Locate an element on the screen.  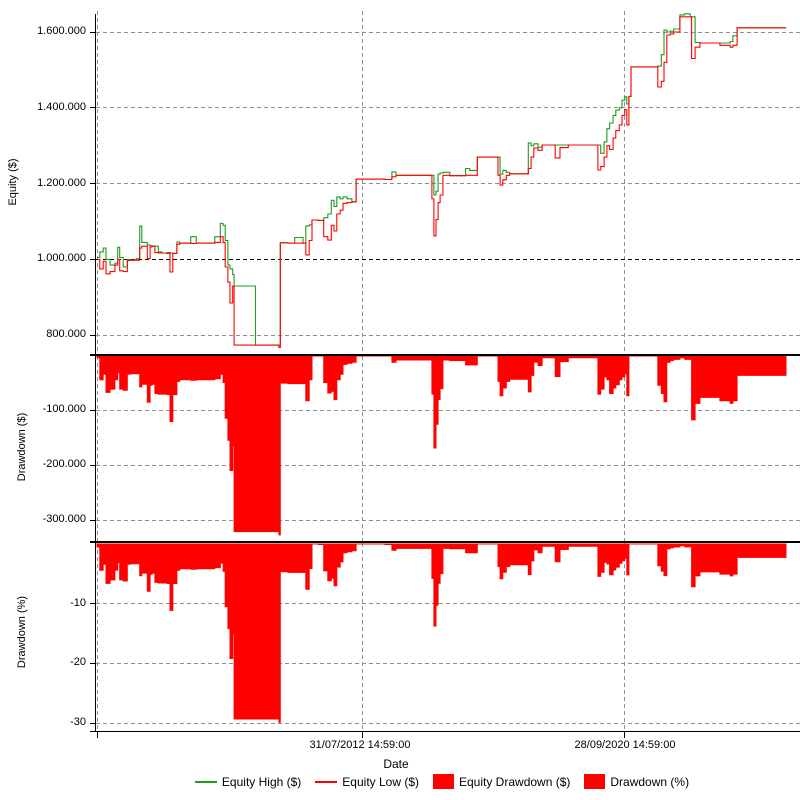
legend-label: Equity Drawdown ($) is located at coordinates (515, 781).